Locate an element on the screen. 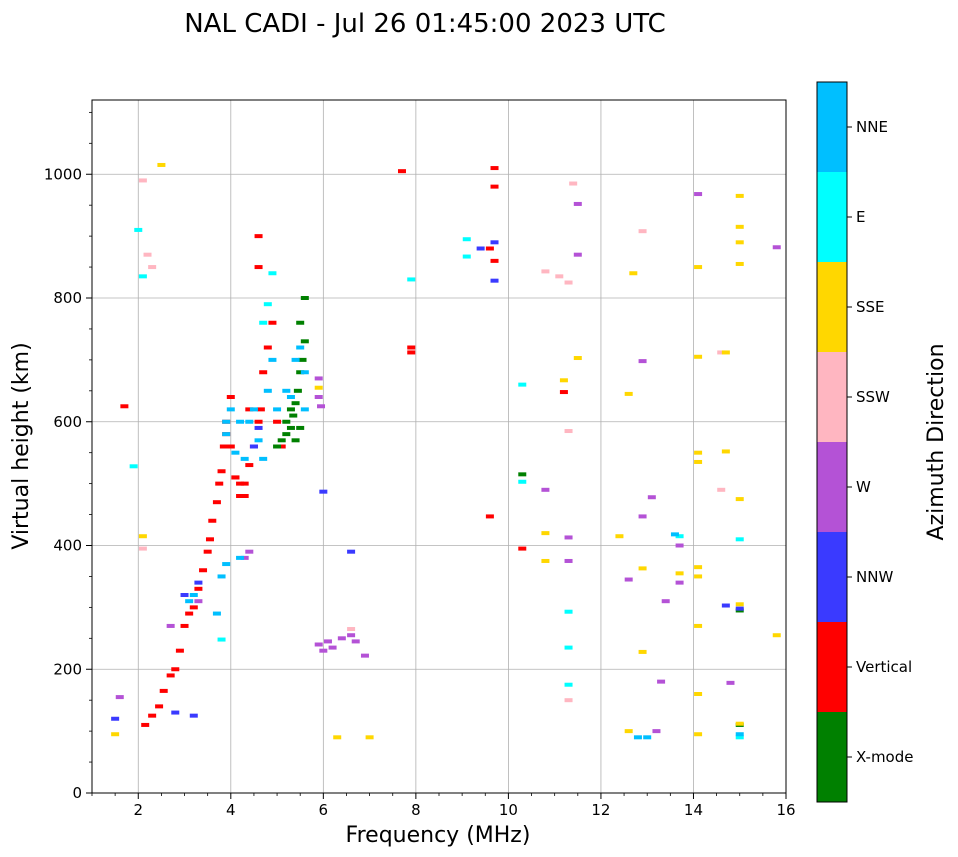 The width and height of the screenshot is (958, 857). chart-title: NAL CADI - Jul 26 01:45:00 2023 UTC is located at coordinates (425, 24).